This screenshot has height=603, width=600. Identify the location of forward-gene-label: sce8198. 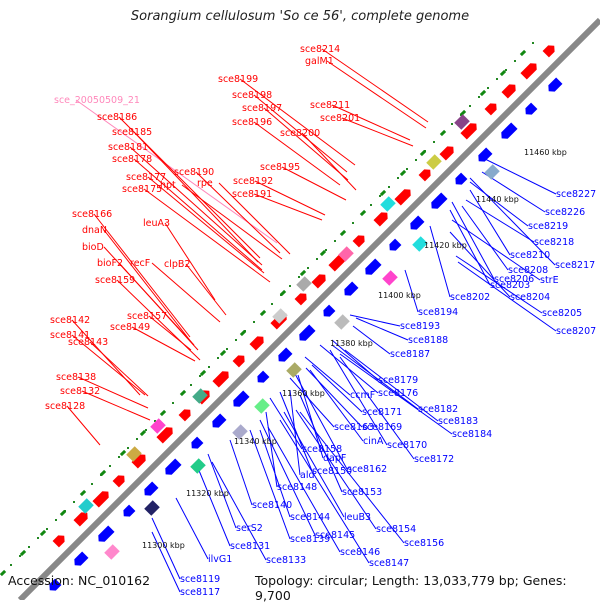
(252, 95).